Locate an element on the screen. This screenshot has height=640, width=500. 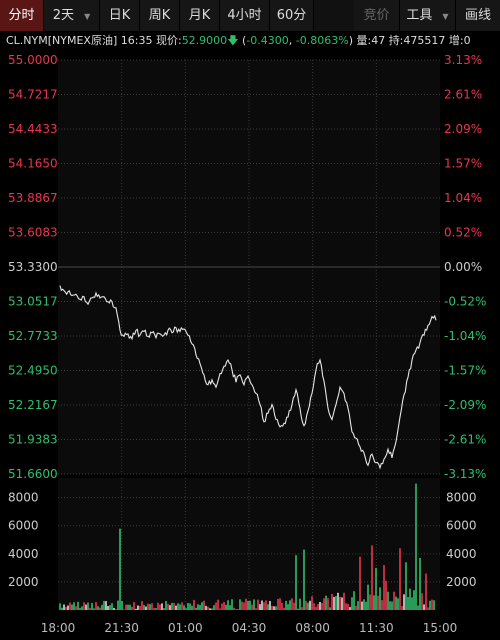
percent-tick-label: -1.04% is located at coordinates (465, 336).